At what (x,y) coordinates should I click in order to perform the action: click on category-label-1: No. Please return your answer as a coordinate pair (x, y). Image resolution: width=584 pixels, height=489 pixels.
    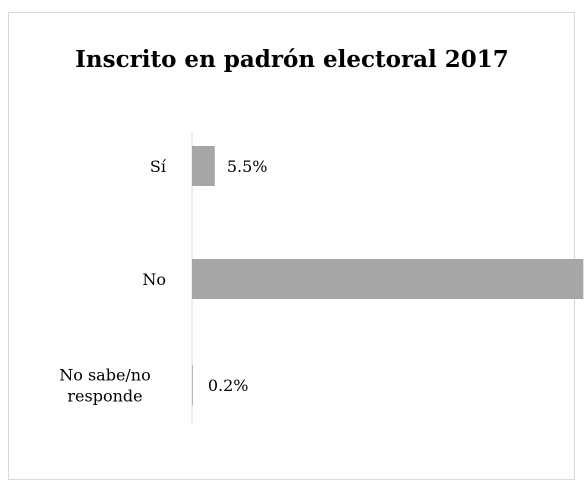
    Looking at the image, I should click on (154, 279).